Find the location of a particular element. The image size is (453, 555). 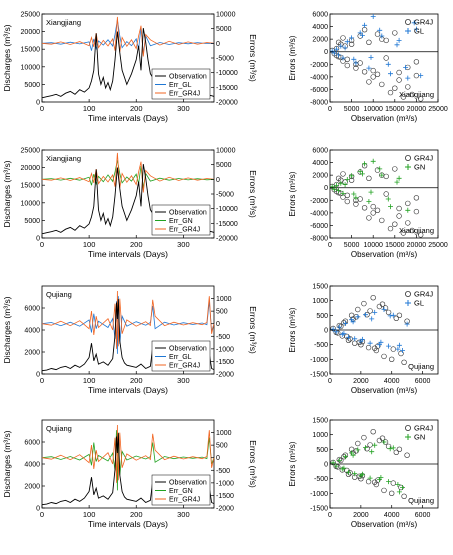

line2-ytick-right-label: 5000 is located at coordinates (224, 165).